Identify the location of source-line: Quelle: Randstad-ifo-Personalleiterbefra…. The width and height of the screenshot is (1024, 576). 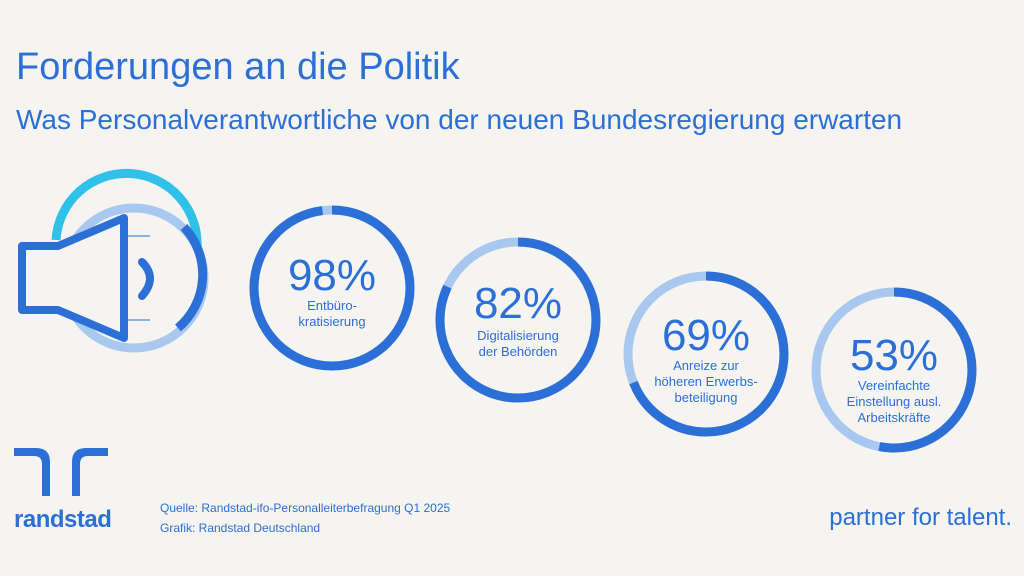
(305, 508).